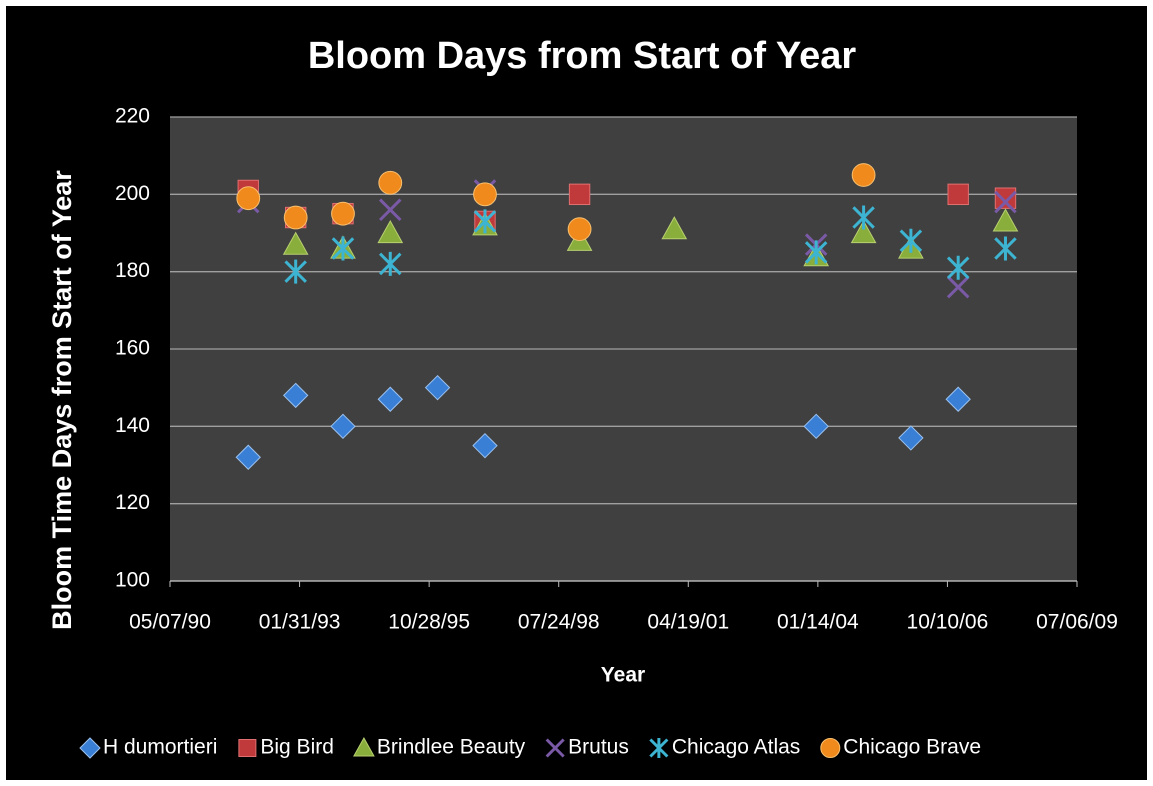 This screenshot has width=1153, height=786. Describe the element at coordinates (160, 747) in the screenshot. I see `legend-label: H dumortieri` at that location.